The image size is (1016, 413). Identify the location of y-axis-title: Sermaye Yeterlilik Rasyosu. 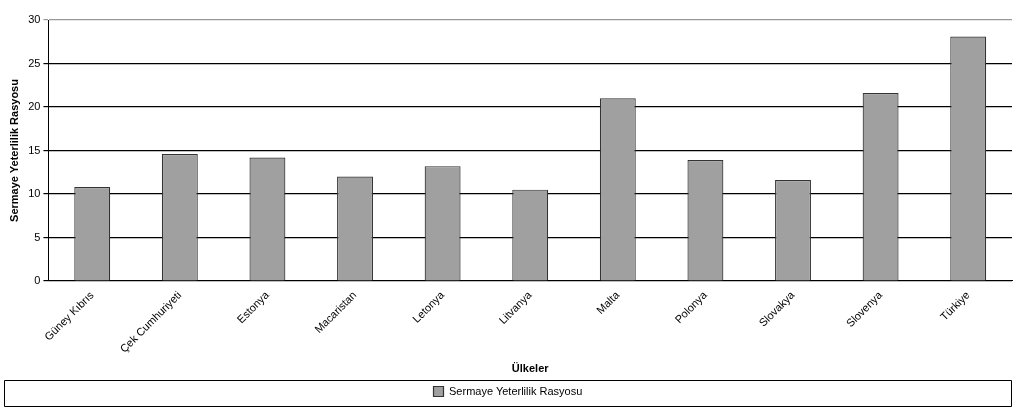
(13, 150).